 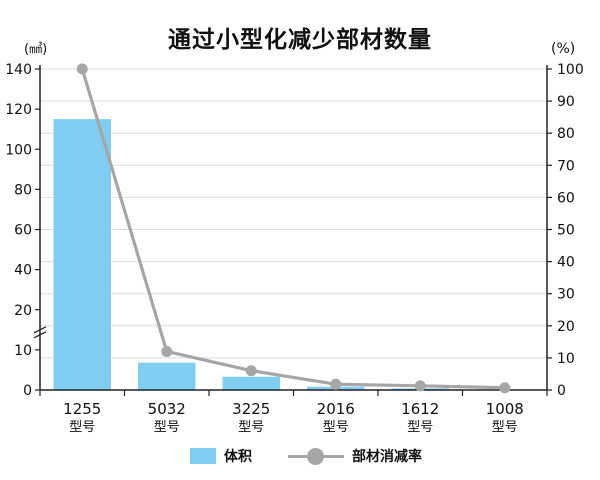 I want to click on left-tick-label: 120, so click(x=18, y=110).